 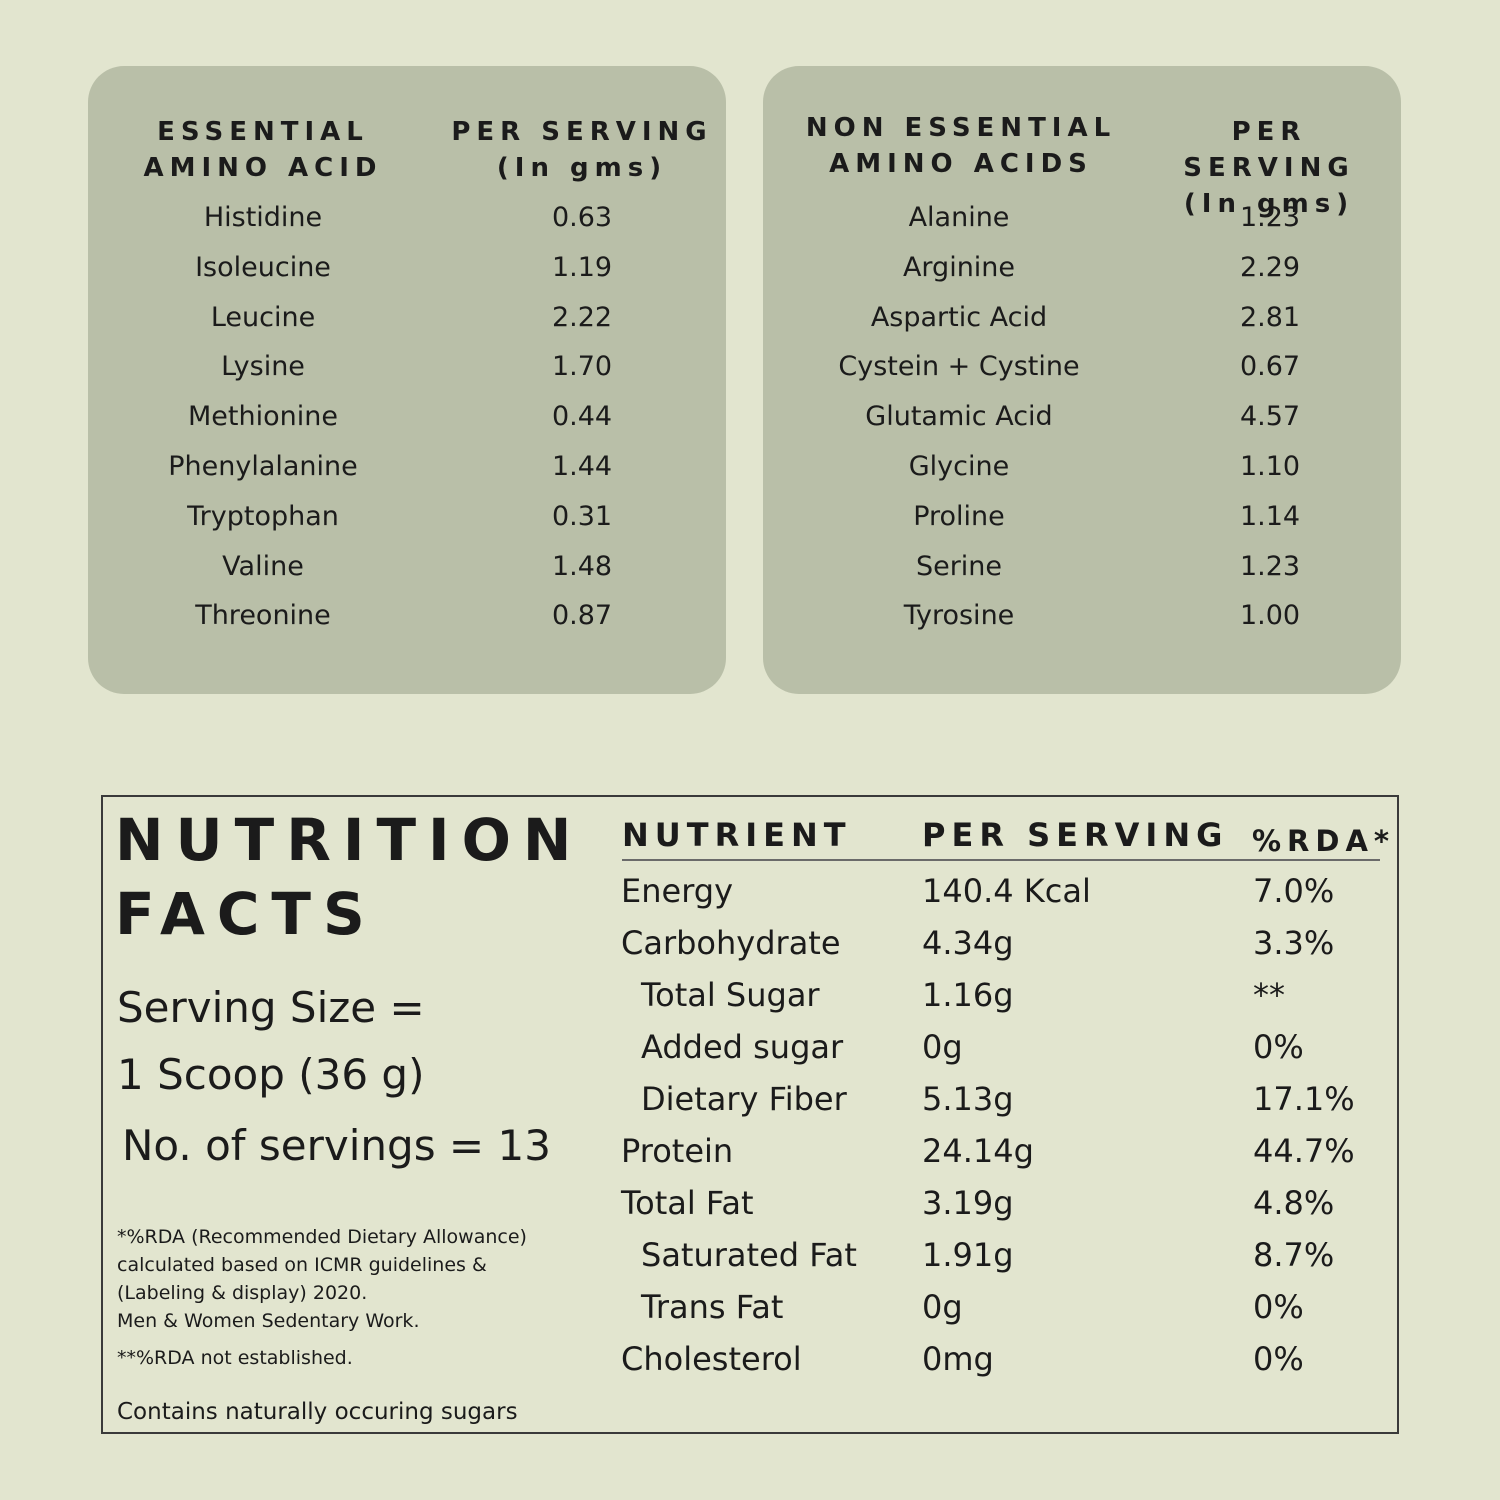 What do you see at coordinates (1082, 218) in the screenshot?
I see `nonessential-amino-acid-row: Alanine 1.23` at bounding box center [1082, 218].